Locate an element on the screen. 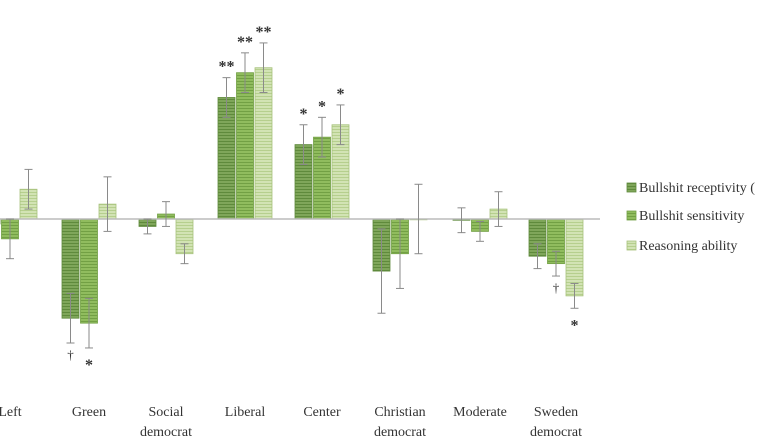 The height and width of the screenshot is (440, 780). significance-3-4: ** is located at coordinates (264, 32).